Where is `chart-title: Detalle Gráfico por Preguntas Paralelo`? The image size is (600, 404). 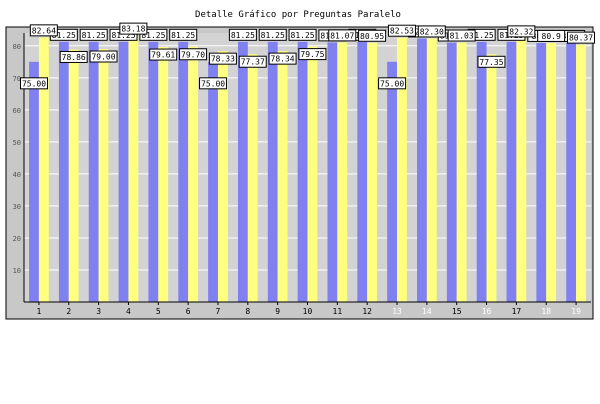
chart-title: Detalle Gráfico por Preguntas Paralelo is located at coordinates (298, 15).